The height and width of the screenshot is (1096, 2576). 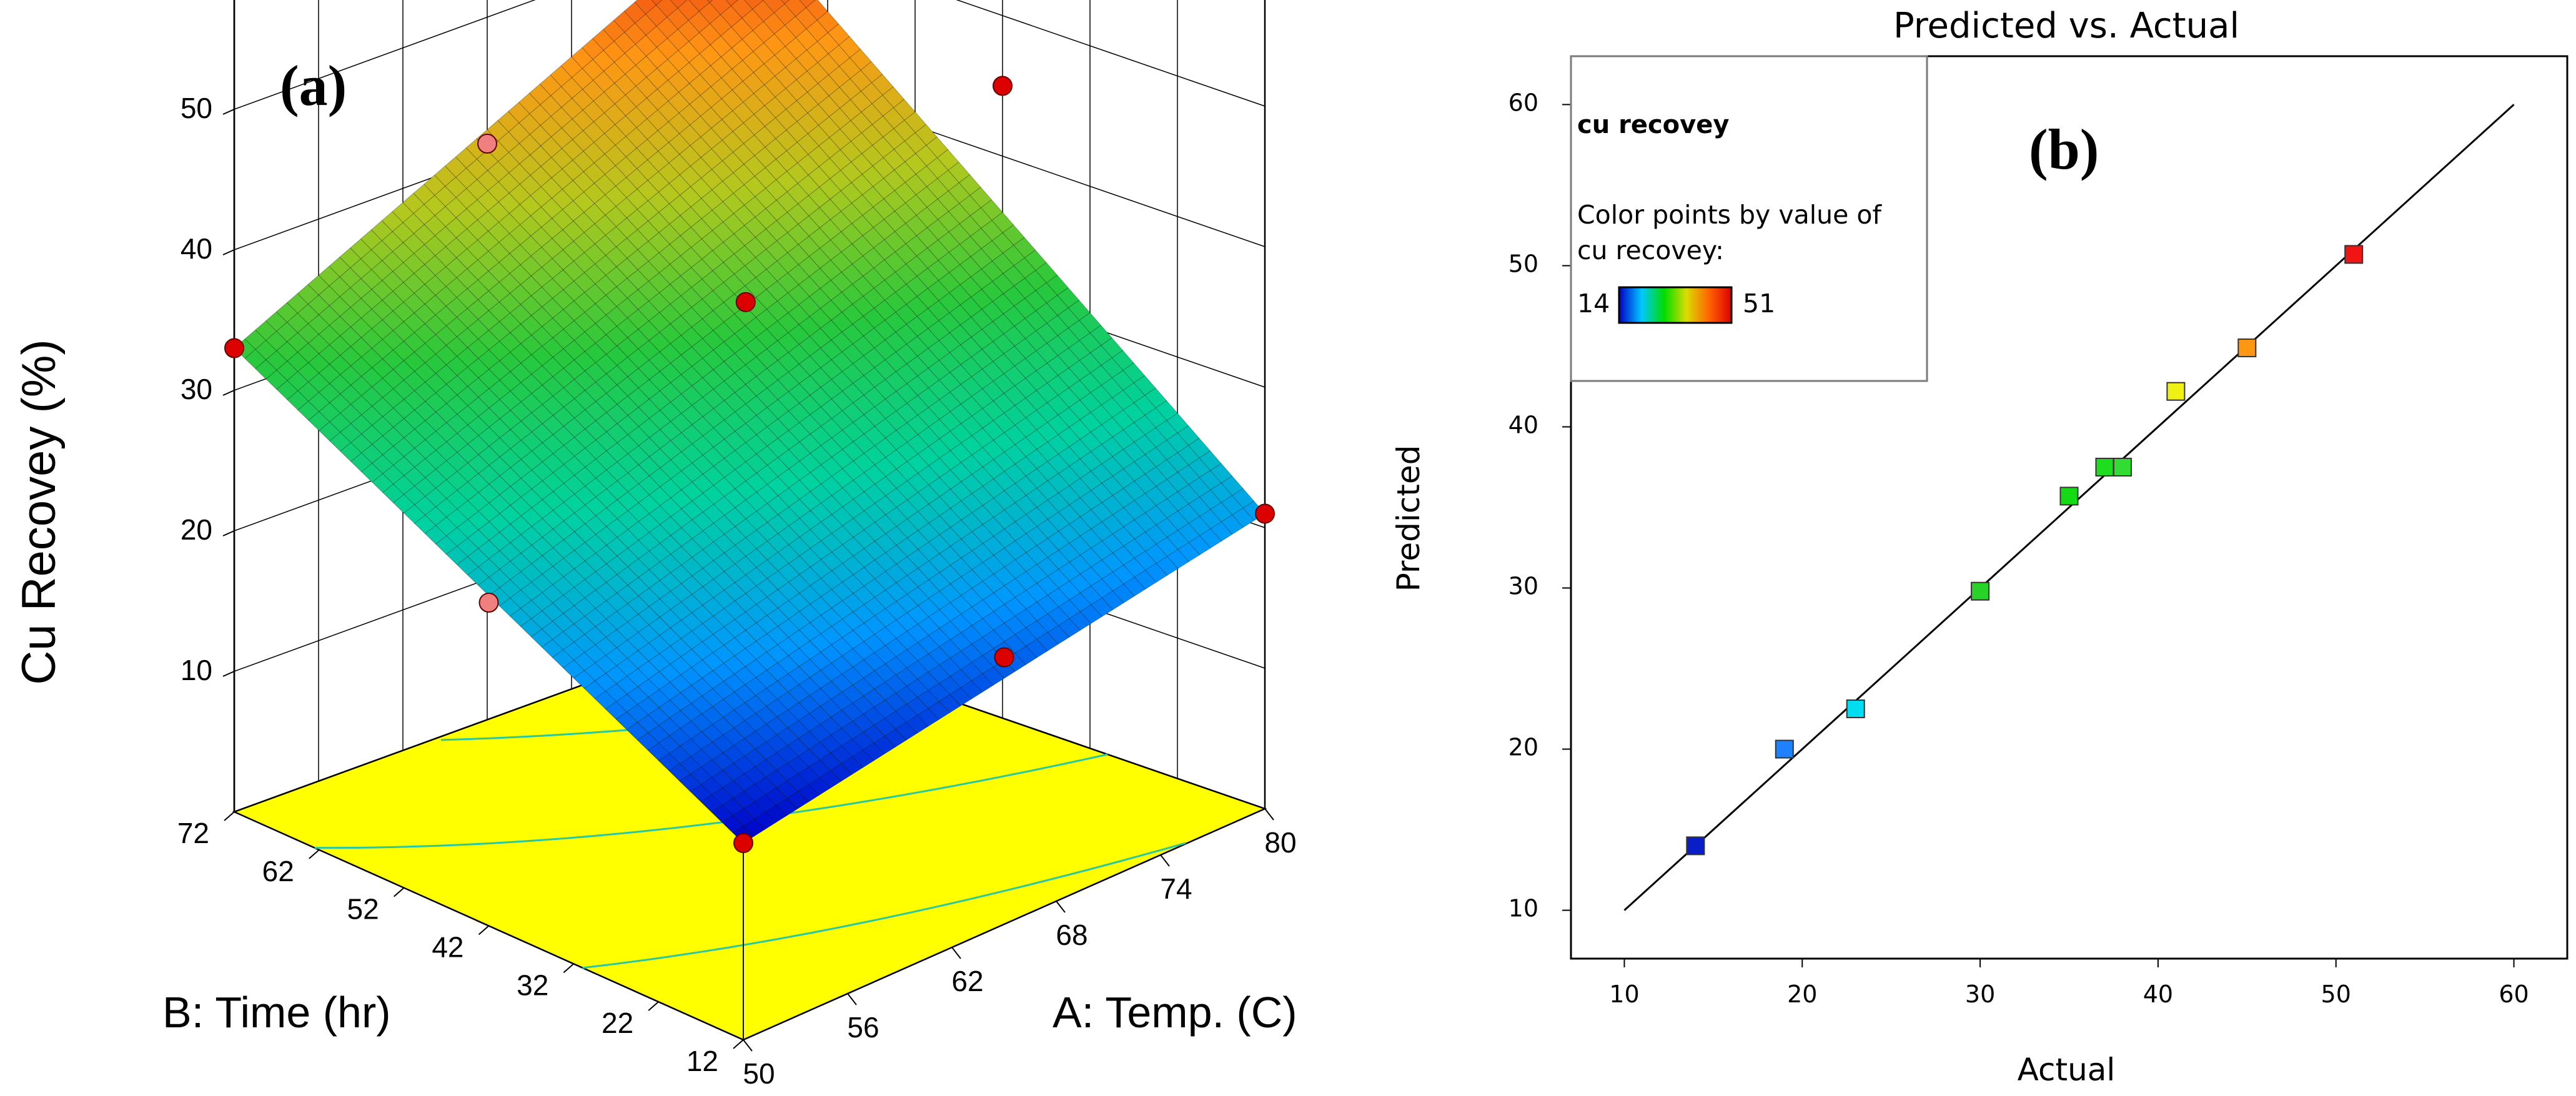 I want to click on b-y-axis-label: Predicted, so click(x=1408, y=518).